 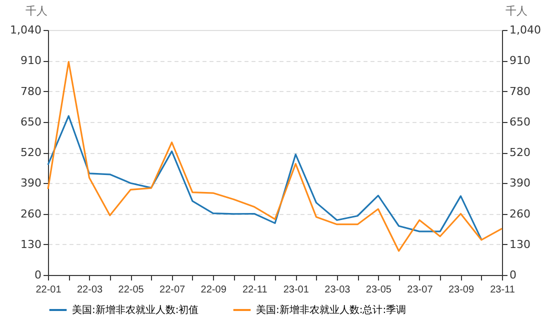 I want to click on x-tick-label: 23-05, so click(x=379, y=290).